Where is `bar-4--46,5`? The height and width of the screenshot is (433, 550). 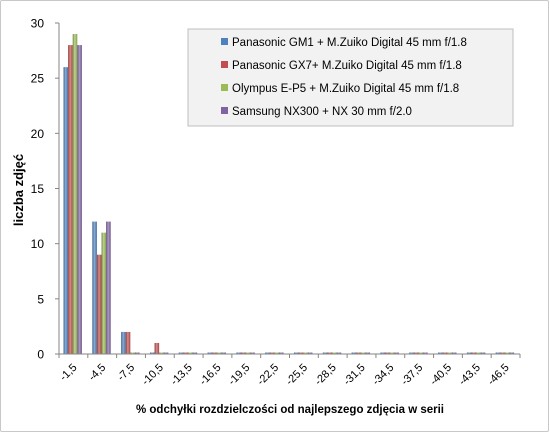 bar-4--46,5 is located at coordinates (512, 353).